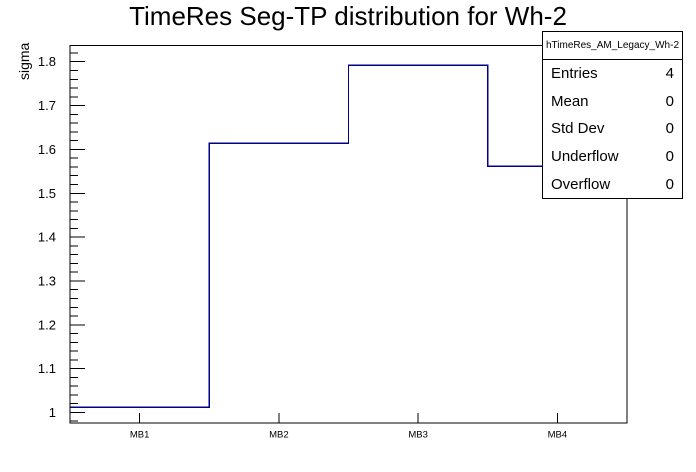  What do you see at coordinates (612, 46) in the screenshot?
I see `stats-box-title: hTimeRes_AM_Legacy_Wh-2` at bounding box center [612, 46].